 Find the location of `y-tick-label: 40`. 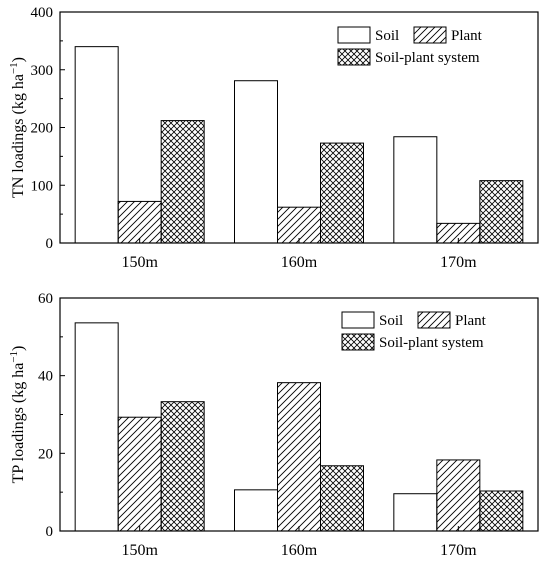

y-tick-label: 40 is located at coordinates (45, 377).